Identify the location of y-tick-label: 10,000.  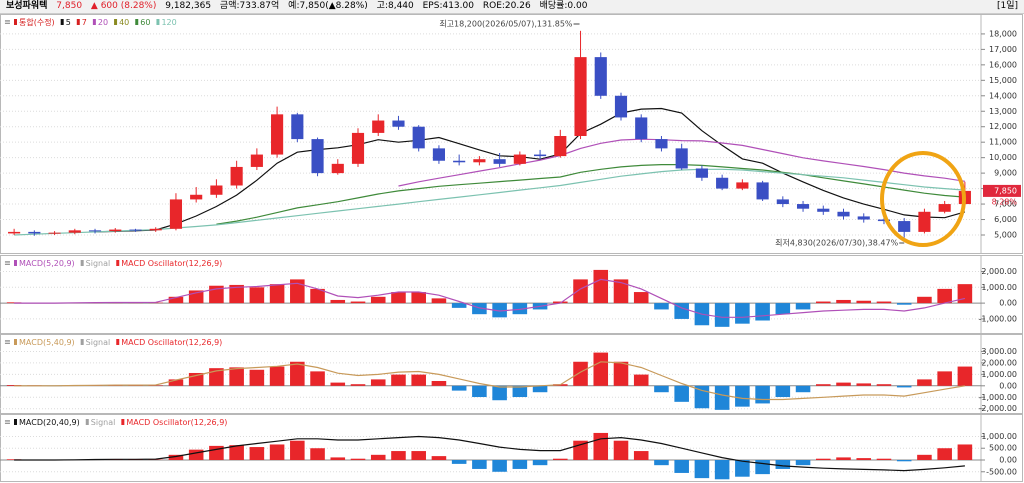
(1003, 157).